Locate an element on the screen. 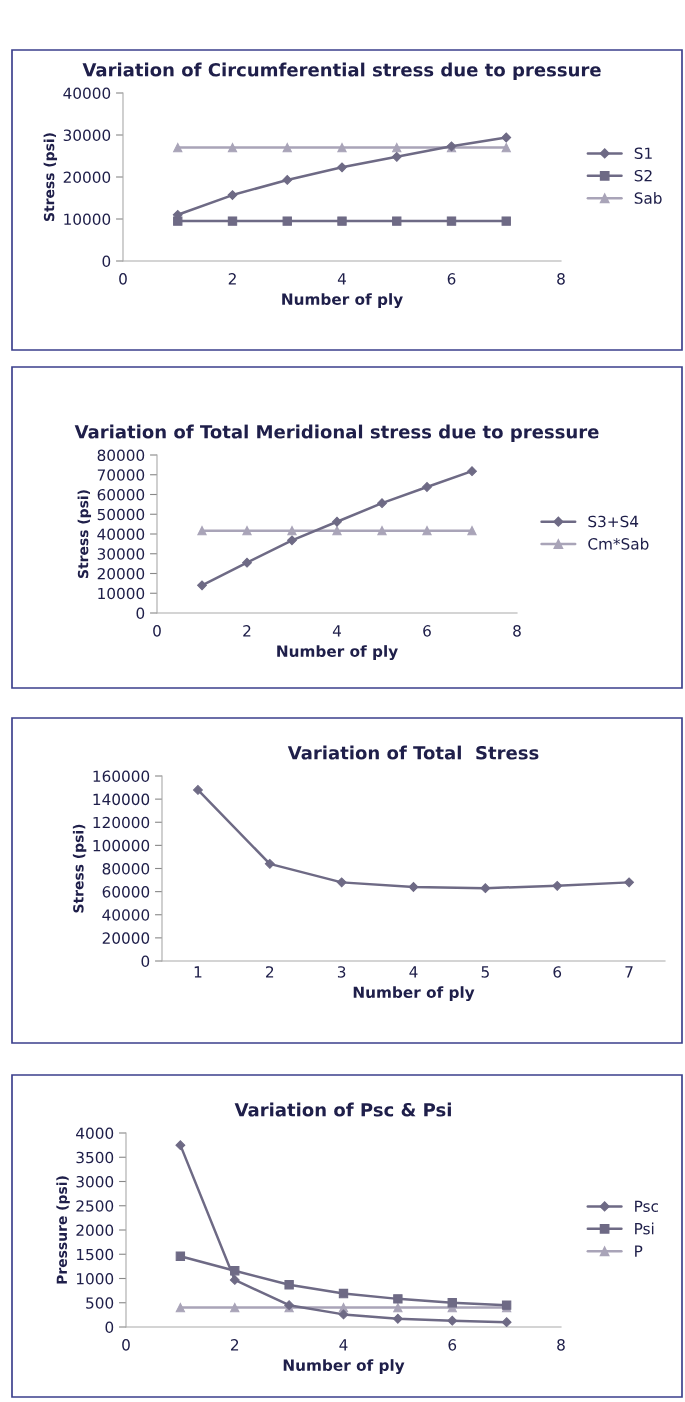 The image size is (685, 1402). chart-title: Variation of Psc & Psi is located at coordinates (342, 1109).